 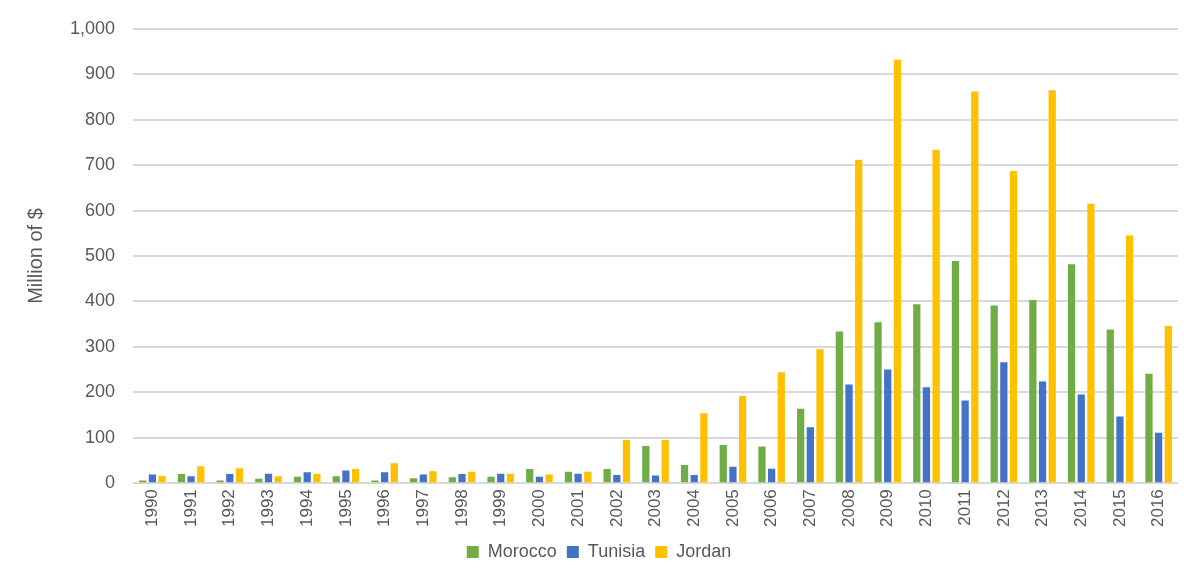 What do you see at coordinates (100, 254) in the screenshot?
I see `y-tick-label: 500` at bounding box center [100, 254].